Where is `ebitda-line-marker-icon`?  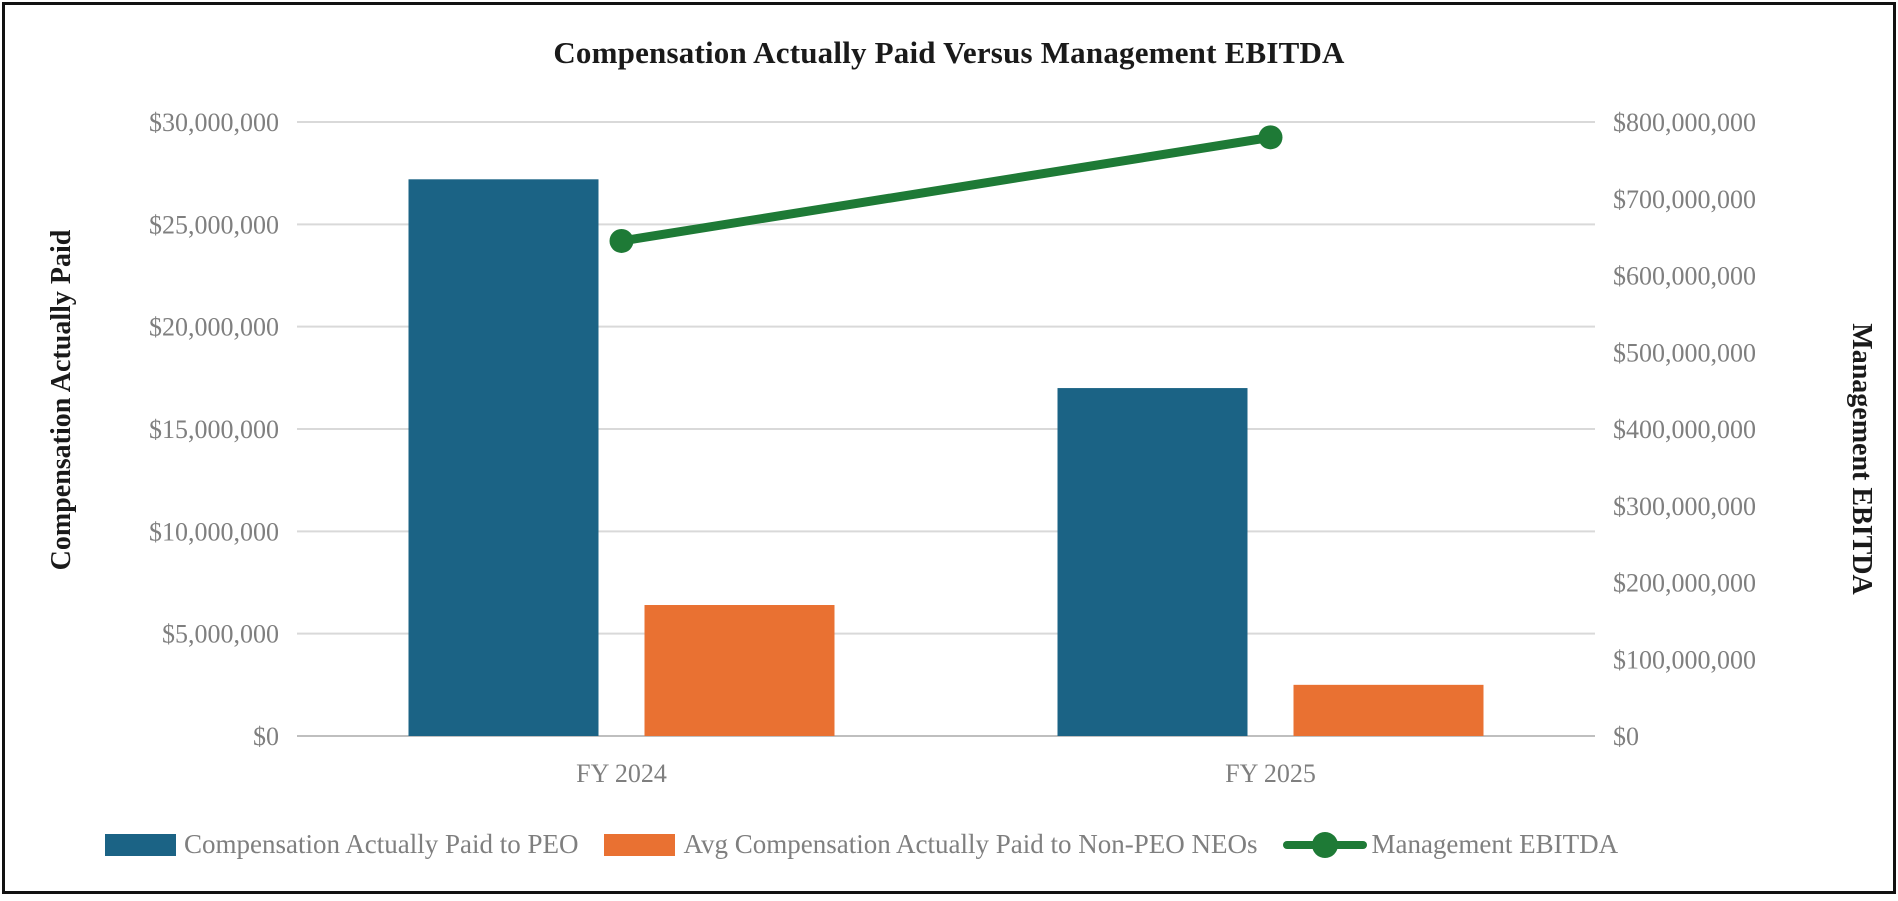 ebitda-line-marker-icon is located at coordinates (1325, 845).